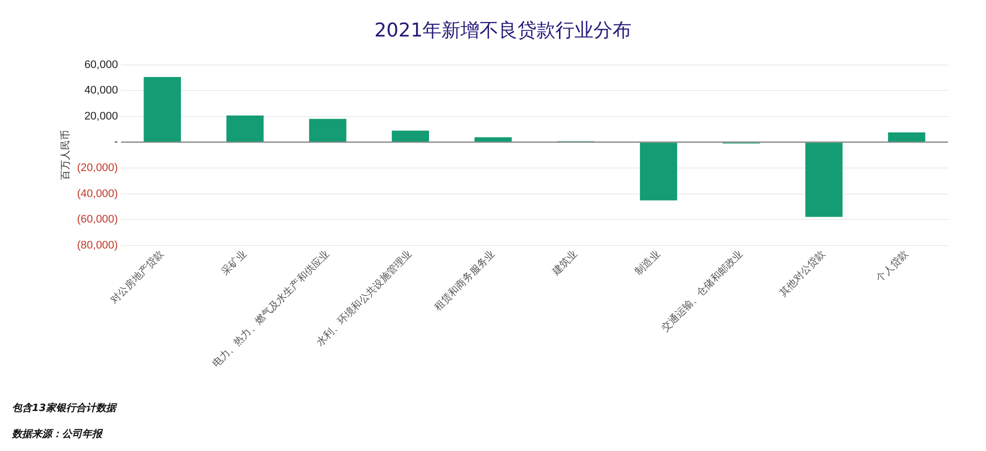  Describe the element at coordinates (97, 194) in the screenshot. I see `y-tick-label: (40,000)` at that location.